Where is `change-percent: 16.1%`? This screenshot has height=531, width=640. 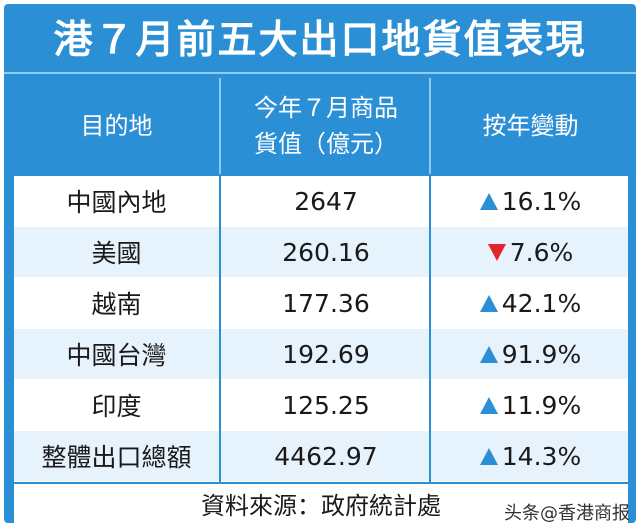
change-percent: 16.1% is located at coordinates (541, 201).